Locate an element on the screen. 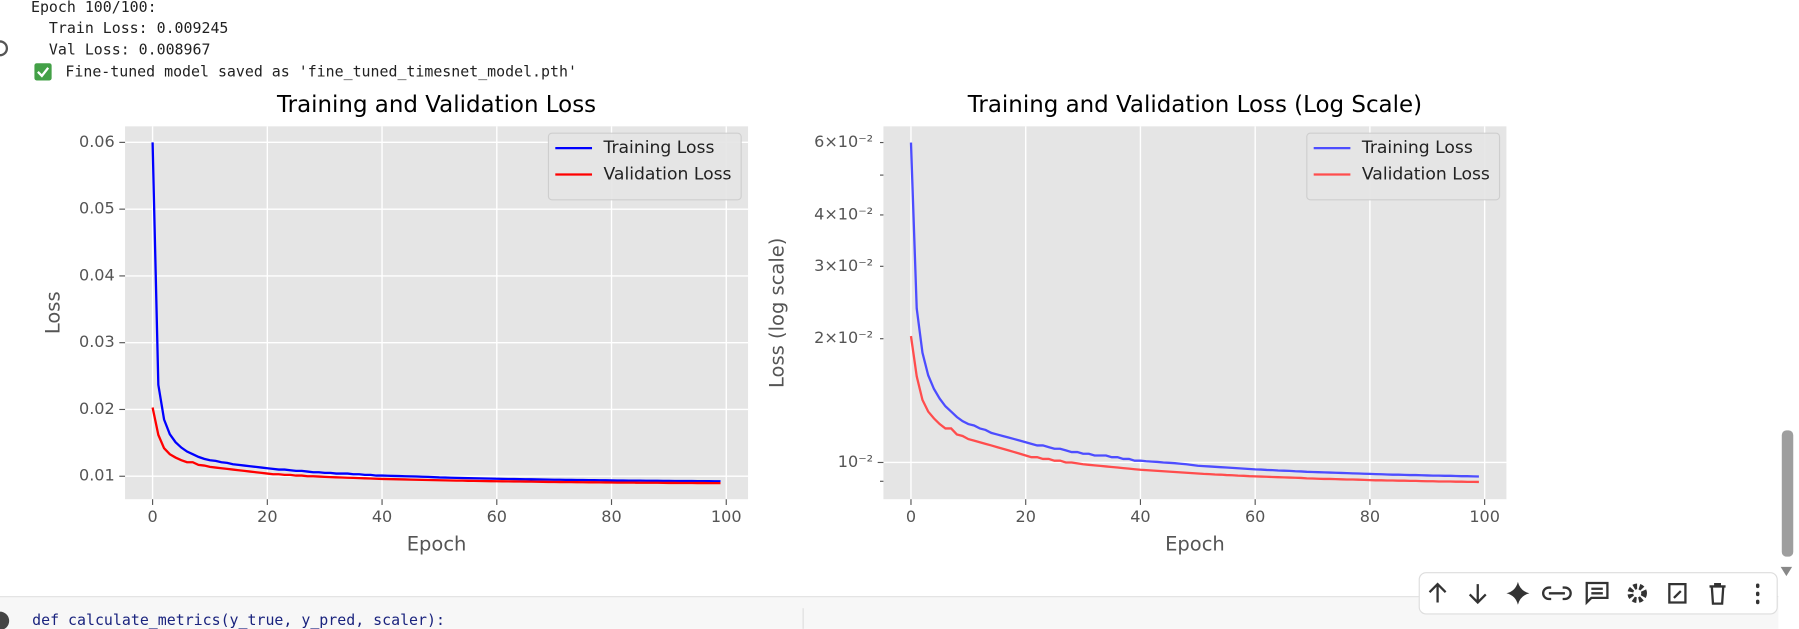 The width and height of the screenshot is (1799, 629). link is located at coordinates (1557, 593).